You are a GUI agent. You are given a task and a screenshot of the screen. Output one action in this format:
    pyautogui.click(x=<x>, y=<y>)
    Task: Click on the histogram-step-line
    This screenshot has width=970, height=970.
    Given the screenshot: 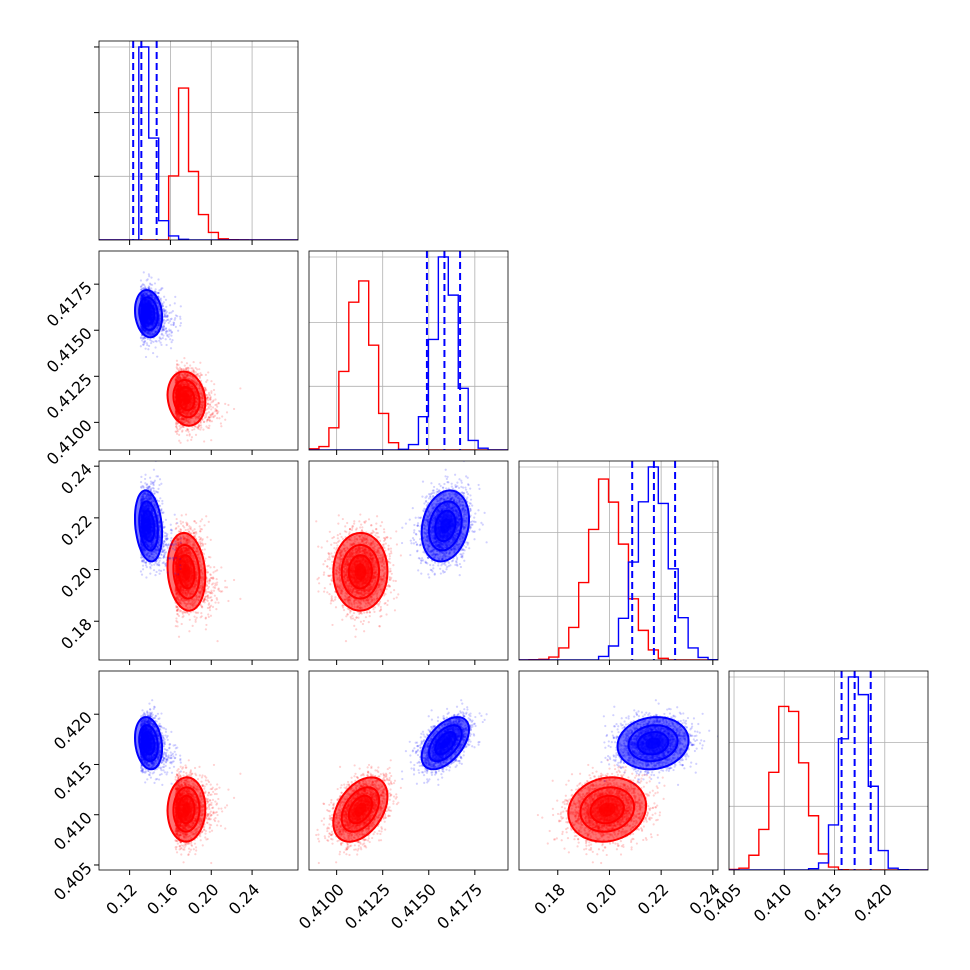 What is the action you would take?
    pyautogui.click(x=198, y=143)
    